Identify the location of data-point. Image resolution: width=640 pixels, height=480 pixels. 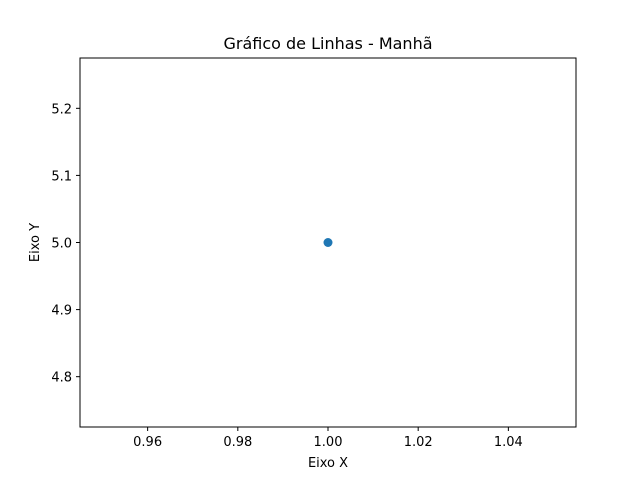
(328, 242).